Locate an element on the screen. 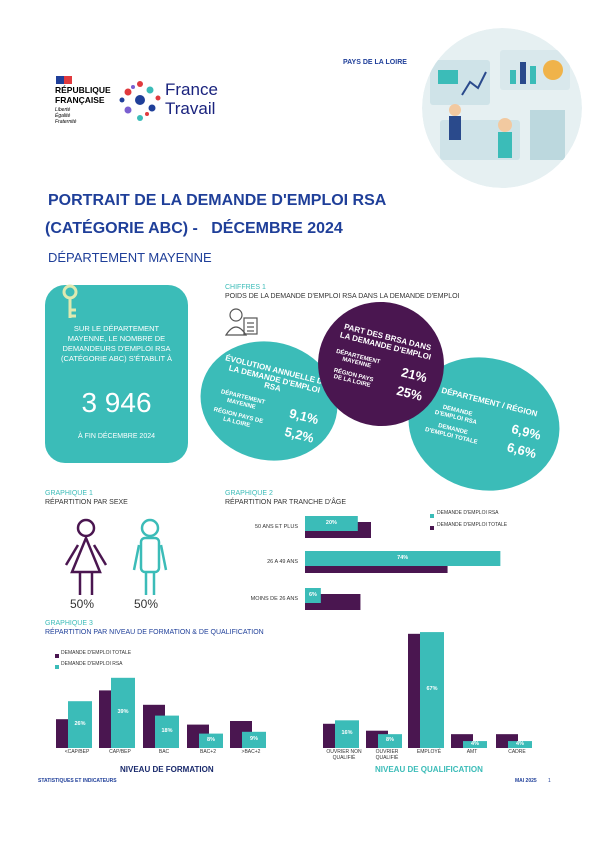 The width and height of the screenshot is (595, 842). bubble-row-value: 21% is located at coordinates (414, 375).